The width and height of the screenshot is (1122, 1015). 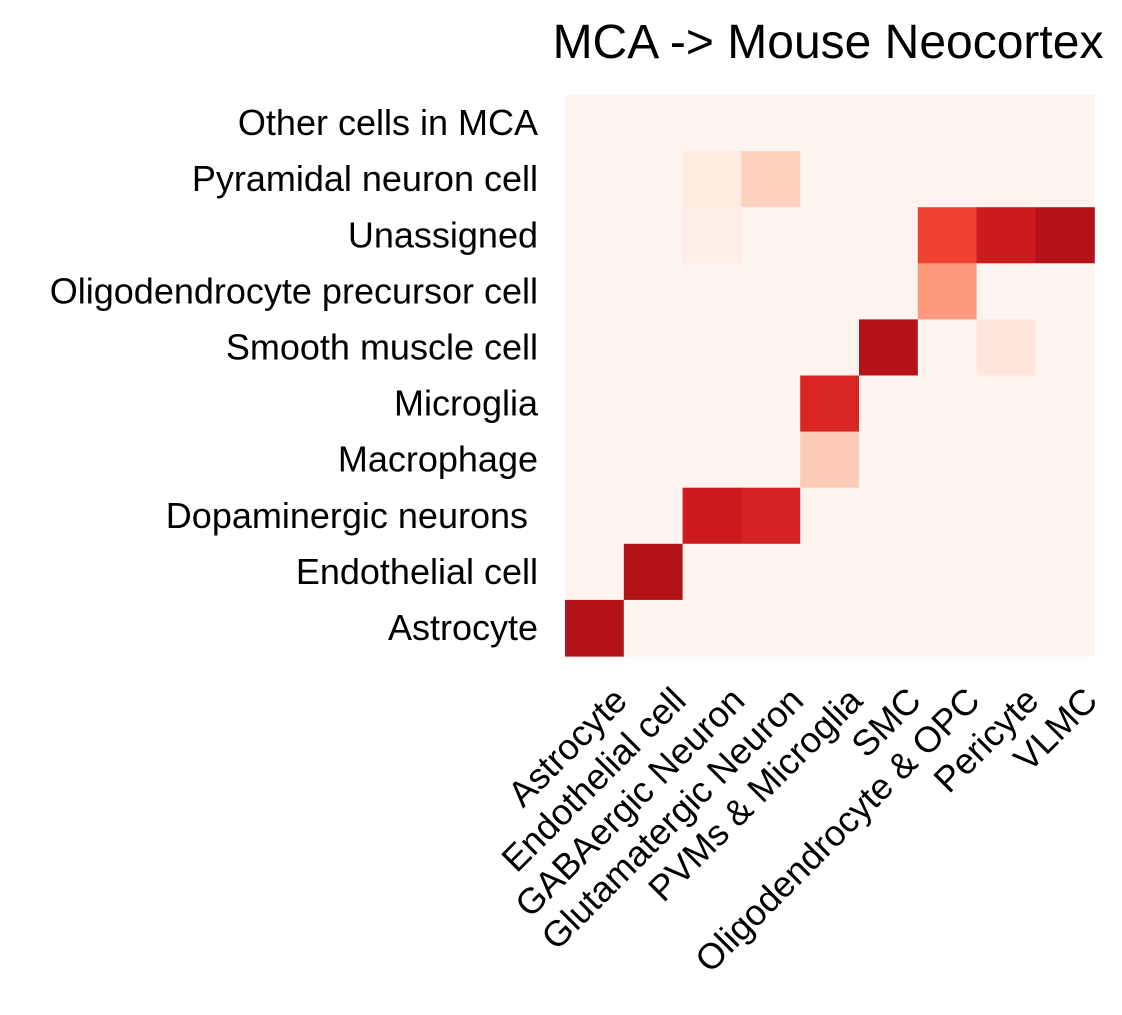 I want to click on y-tick-label: Dopaminergic neurons, so click(x=352, y=515).